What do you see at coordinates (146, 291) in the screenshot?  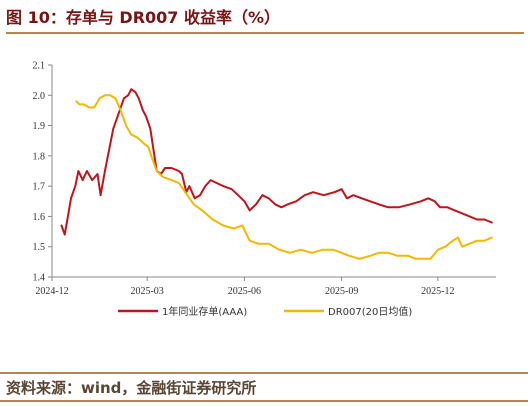 I see `x-tick-label: 2025-03` at bounding box center [146, 291].